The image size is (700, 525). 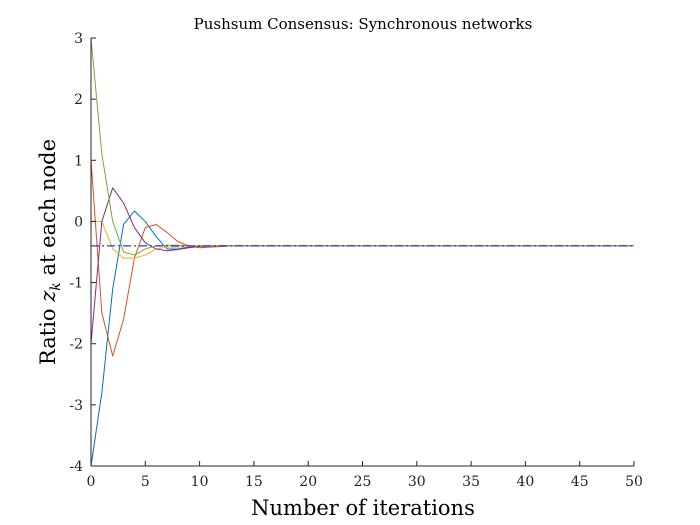 What do you see at coordinates (48, 296) in the screenshot?
I see `y-axis-label-var: z` at bounding box center [48, 296].